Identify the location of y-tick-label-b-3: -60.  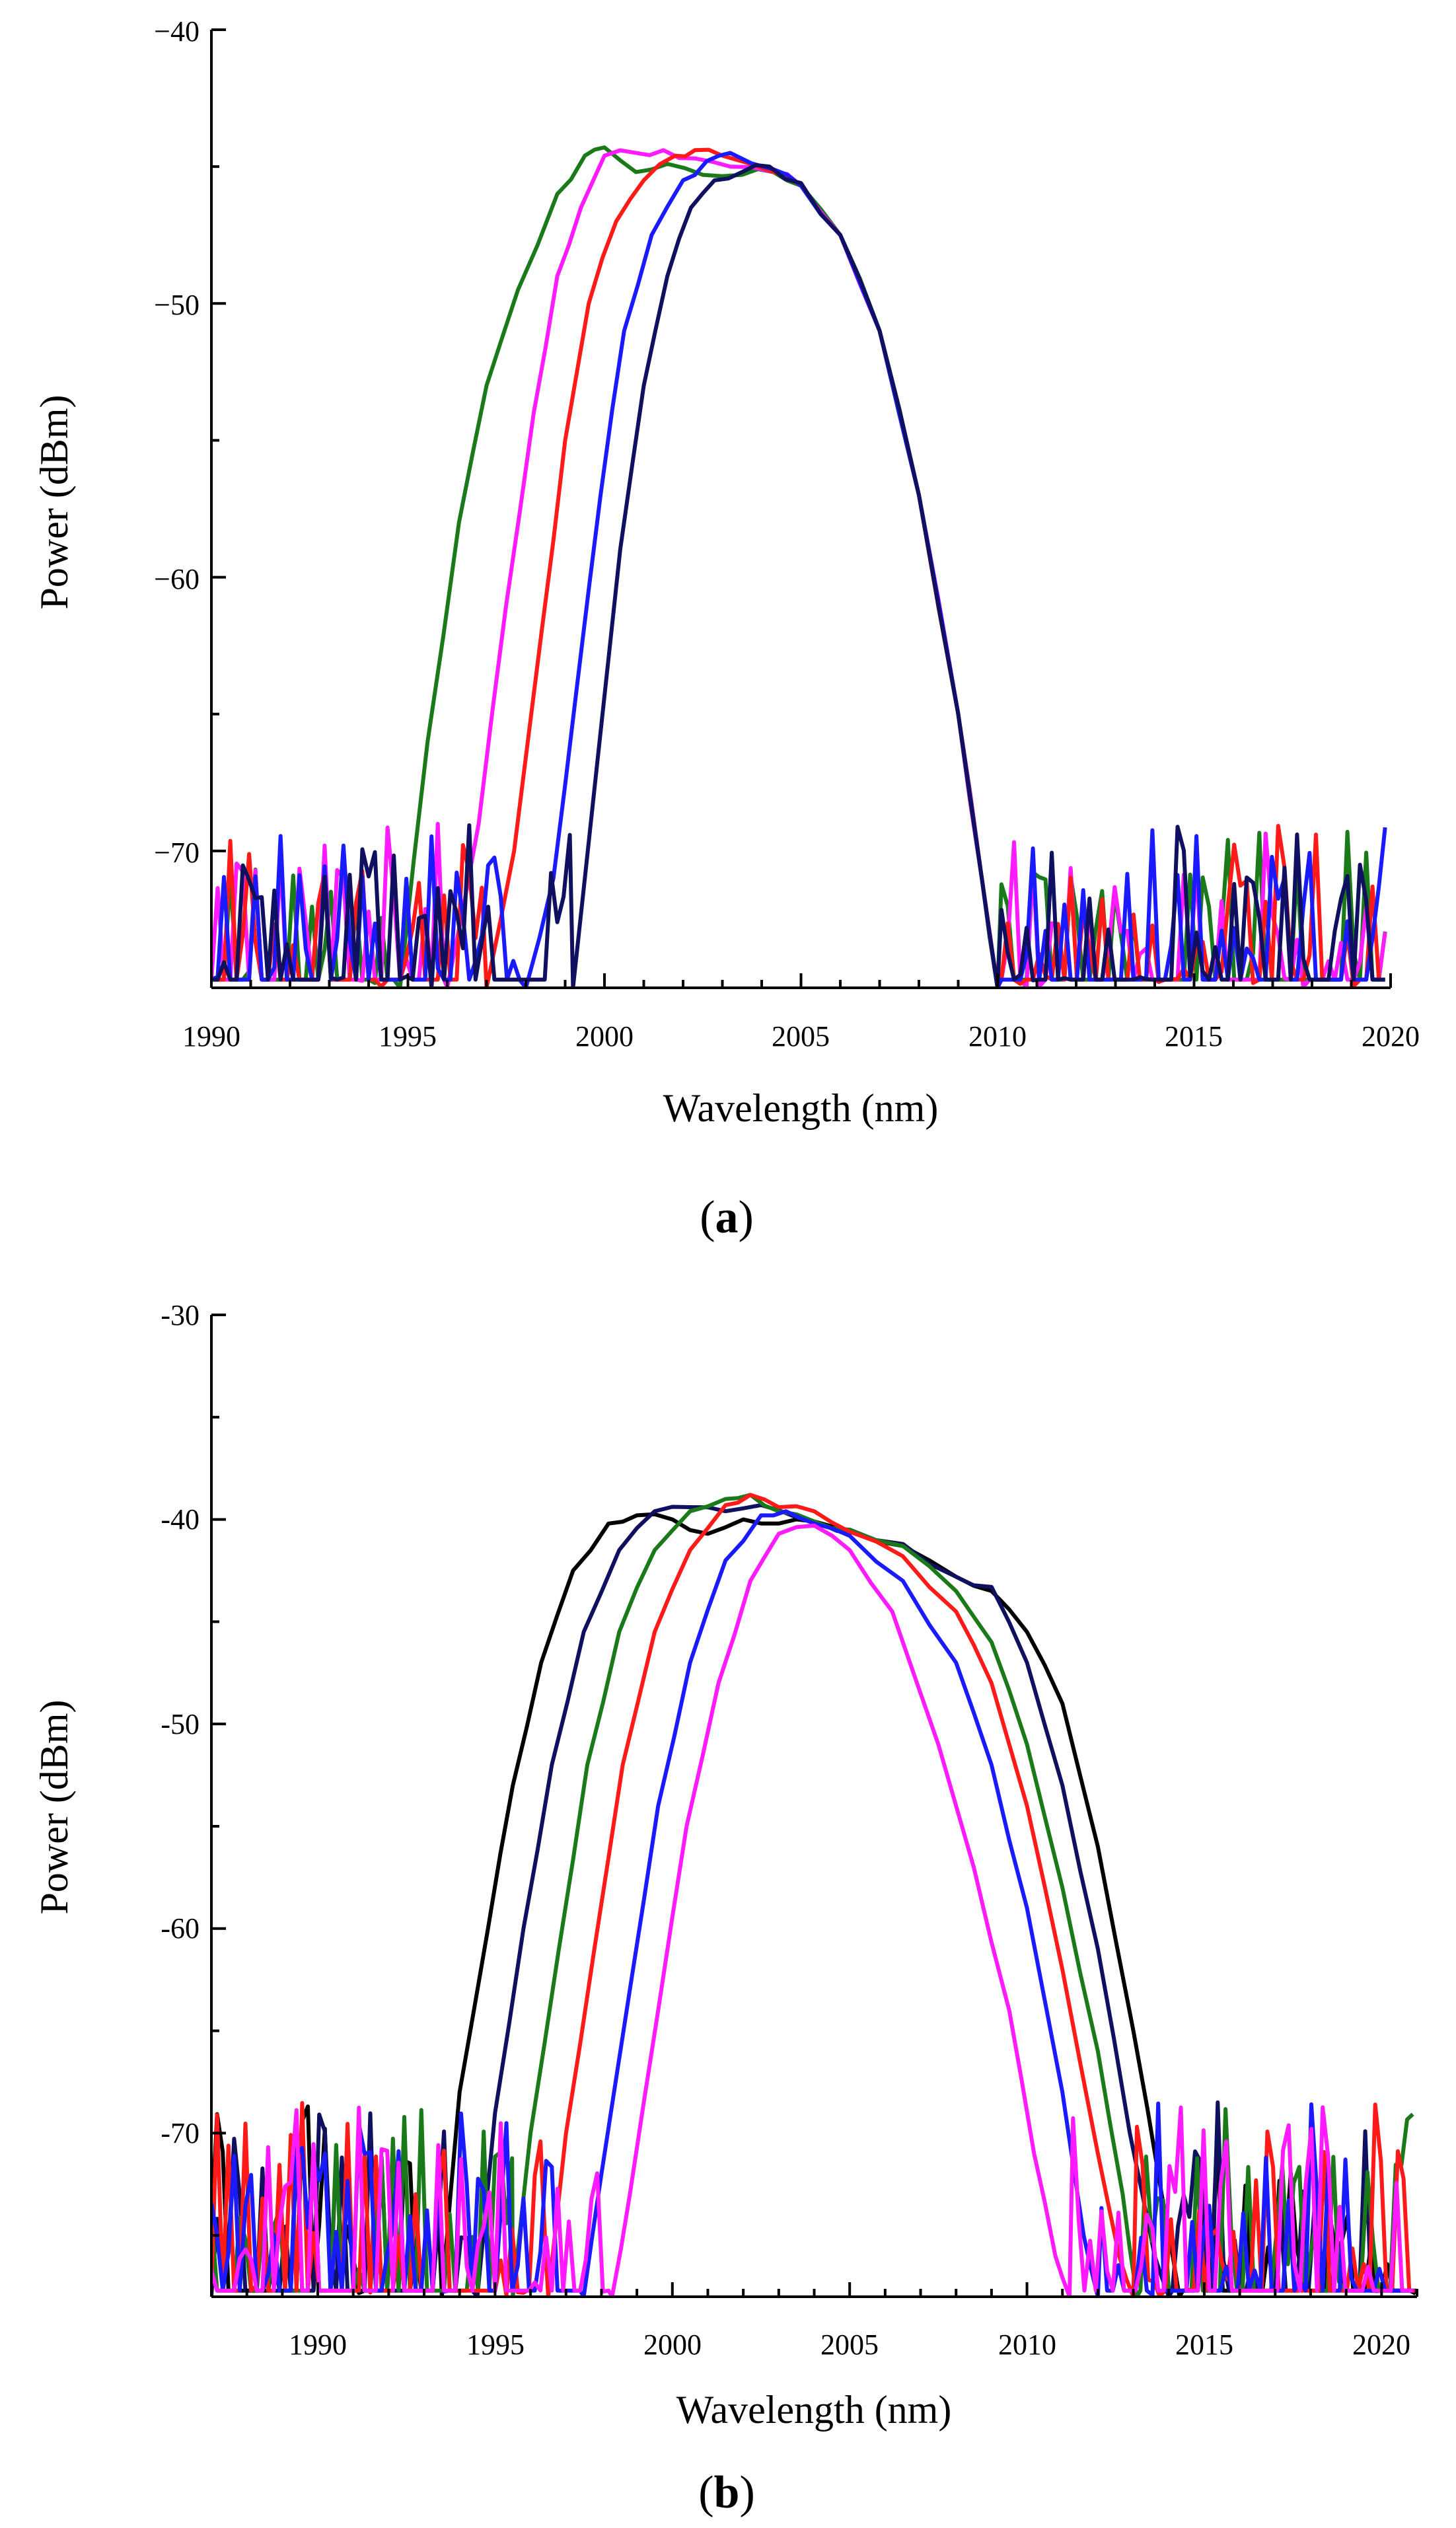
(180, 1928).